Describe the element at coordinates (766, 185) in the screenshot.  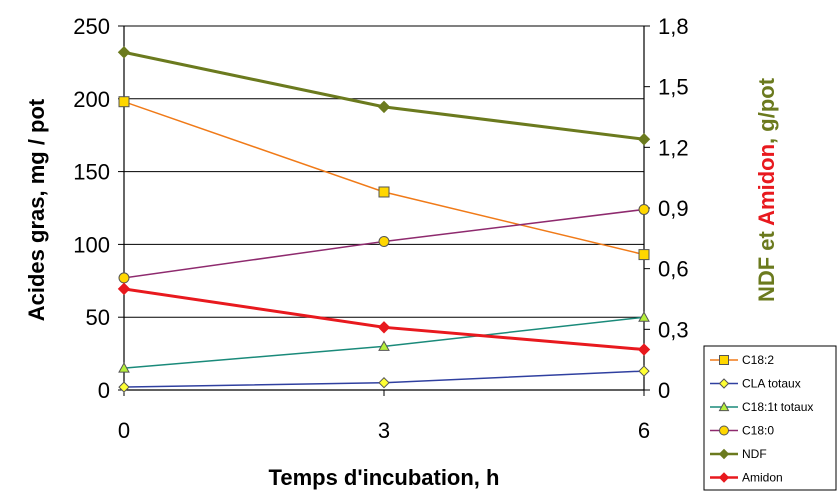
I see `y2-axis-title-part: Amidon` at that location.